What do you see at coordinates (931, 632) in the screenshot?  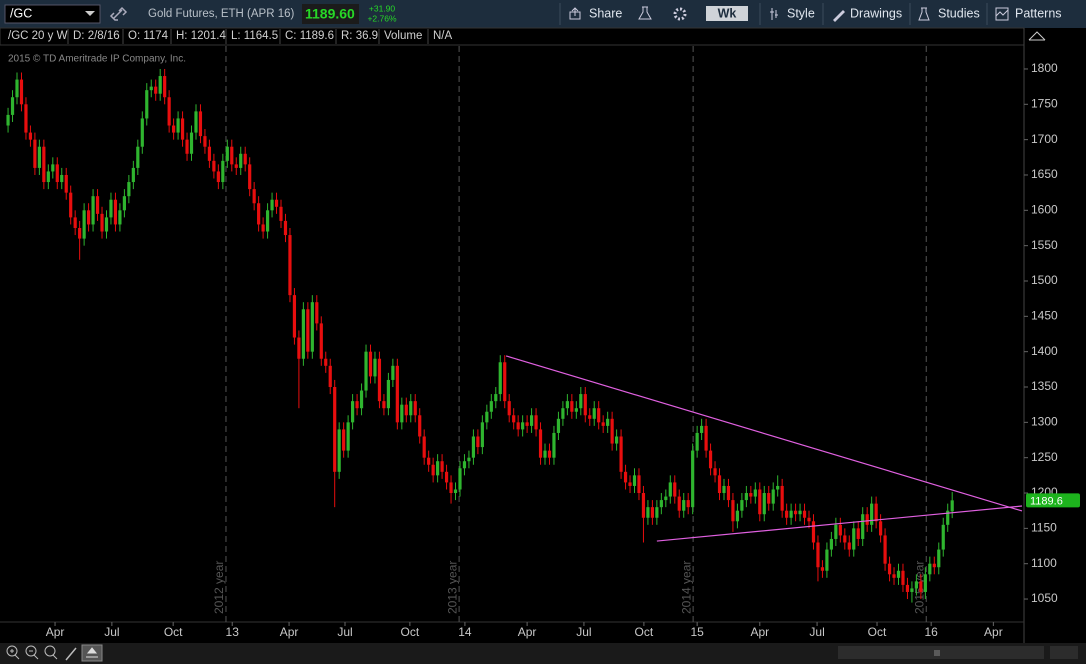 I see `x-tick-label: 16` at bounding box center [931, 632].